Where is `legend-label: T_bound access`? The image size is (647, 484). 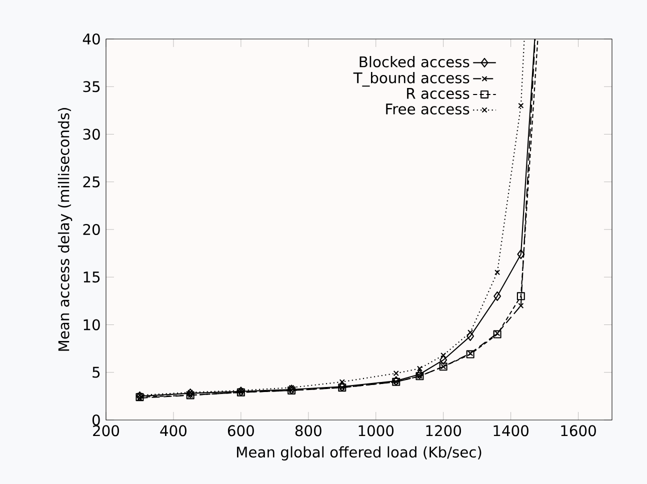
legend-label: T_bound access is located at coordinates (411, 79).